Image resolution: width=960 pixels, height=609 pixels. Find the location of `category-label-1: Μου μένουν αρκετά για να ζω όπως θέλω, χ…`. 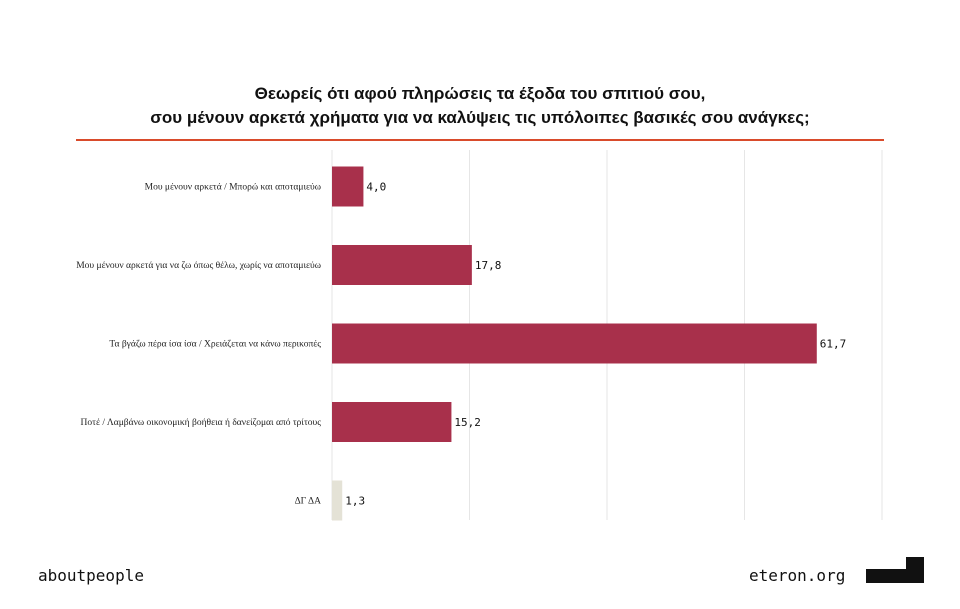

category-label-1: Μου μένουν αρκετά για να ζω όπως θέλω, χ… is located at coordinates (198, 265).